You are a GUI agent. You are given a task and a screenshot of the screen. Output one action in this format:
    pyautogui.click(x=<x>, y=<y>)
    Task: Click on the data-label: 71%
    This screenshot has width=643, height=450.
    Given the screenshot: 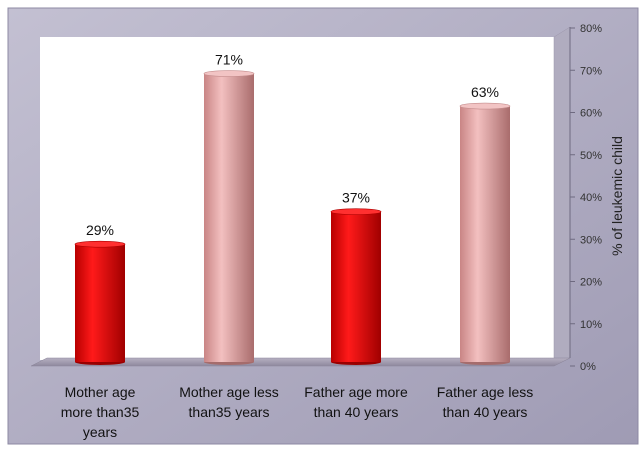 What is the action you would take?
    pyautogui.click(x=229, y=60)
    